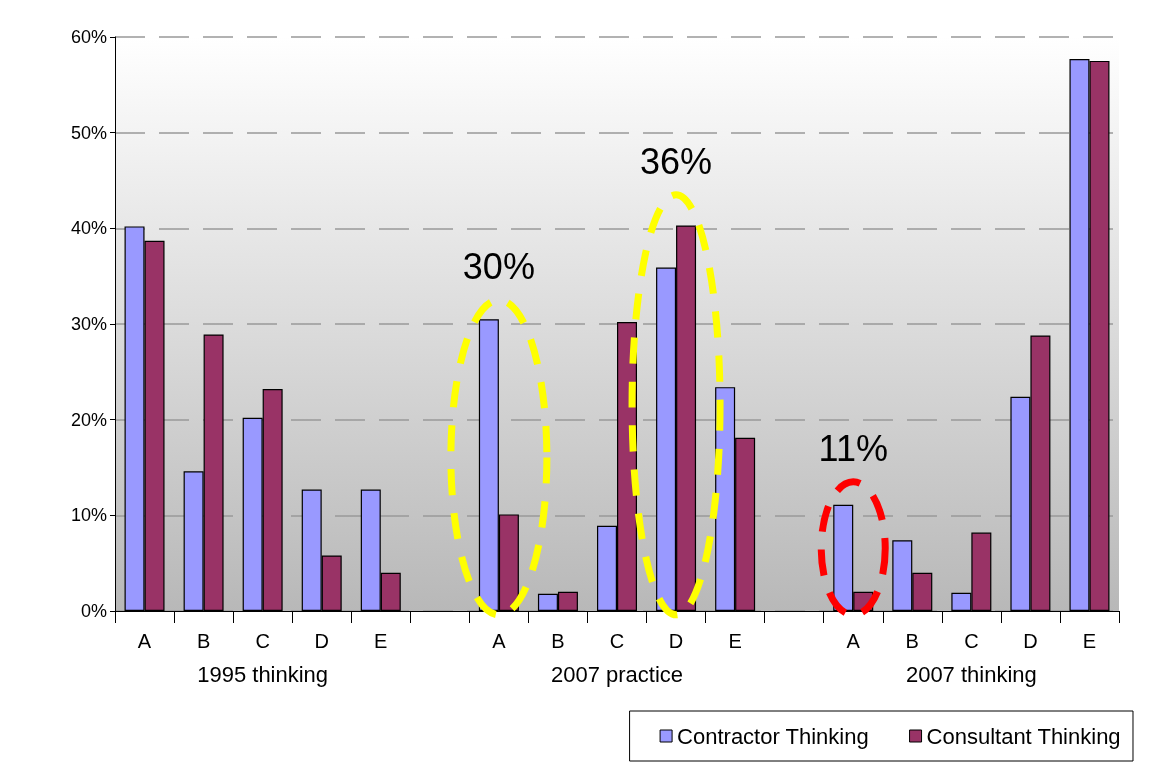 The image size is (1161, 773). I want to click on y-tick-label: 50%, so click(88, 132).